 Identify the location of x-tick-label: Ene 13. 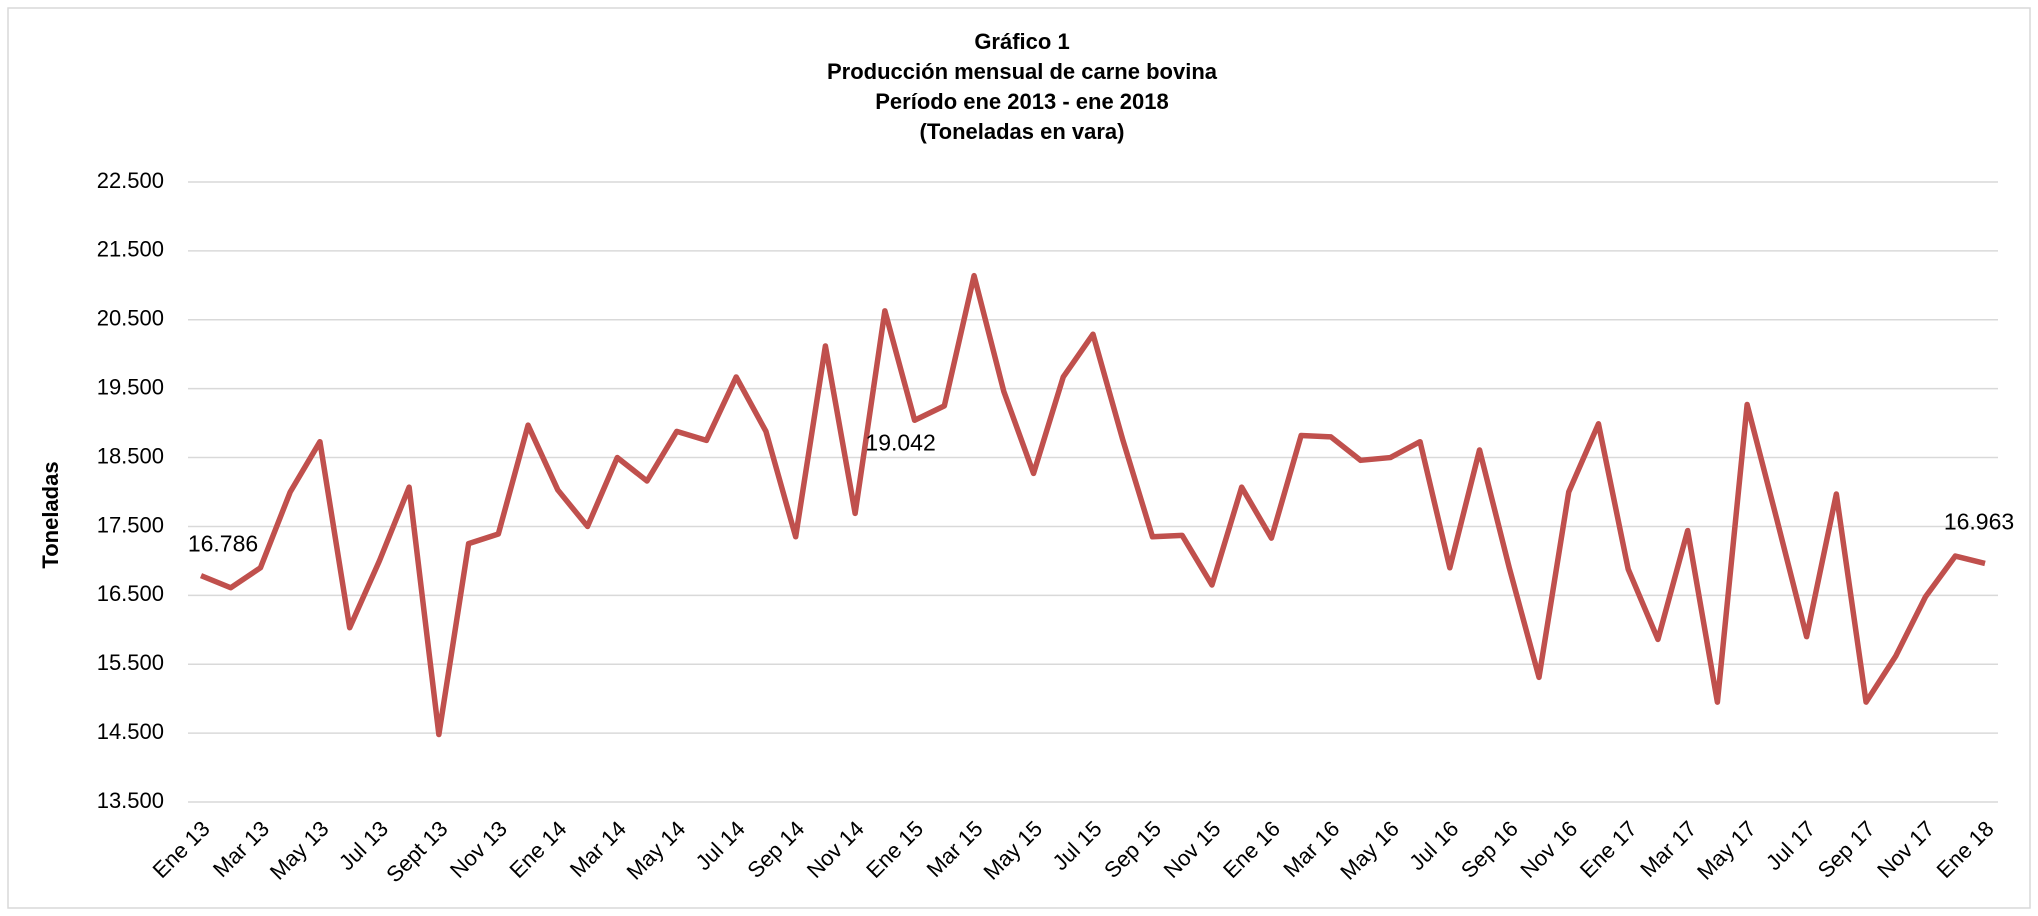
(181, 849).